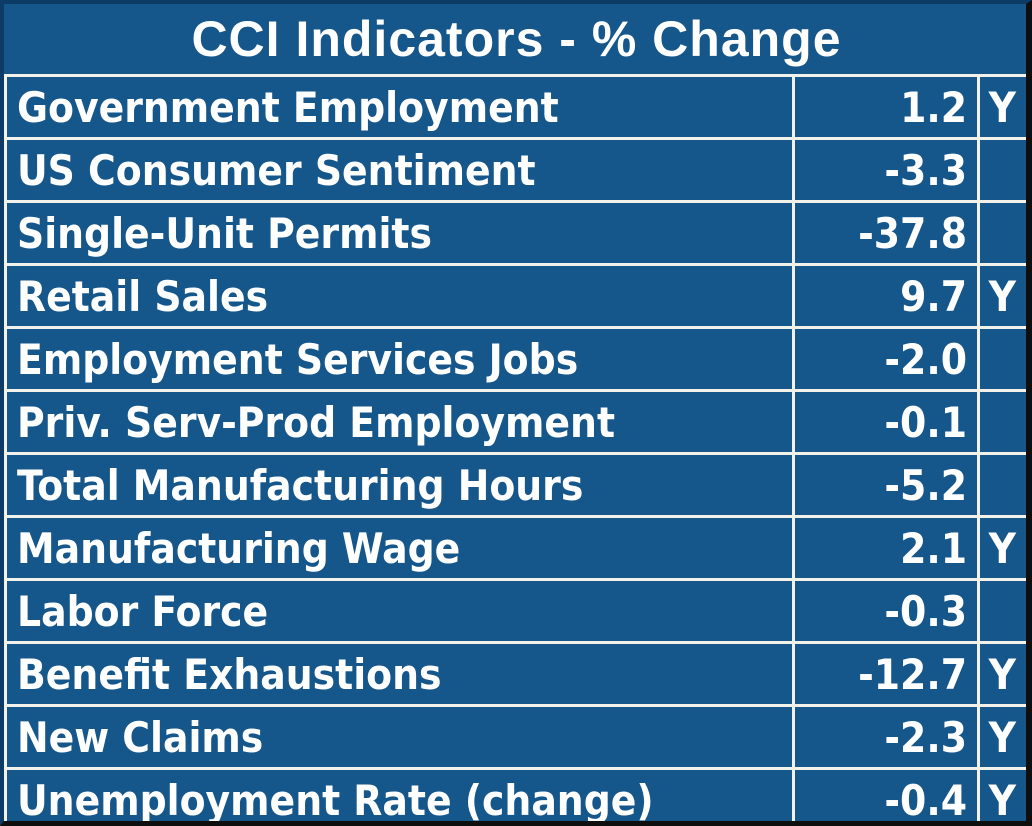 This screenshot has height=826, width=1032. Describe the element at coordinates (886, 794) in the screenshot. I see `indicator-value: -0.4` at that location.